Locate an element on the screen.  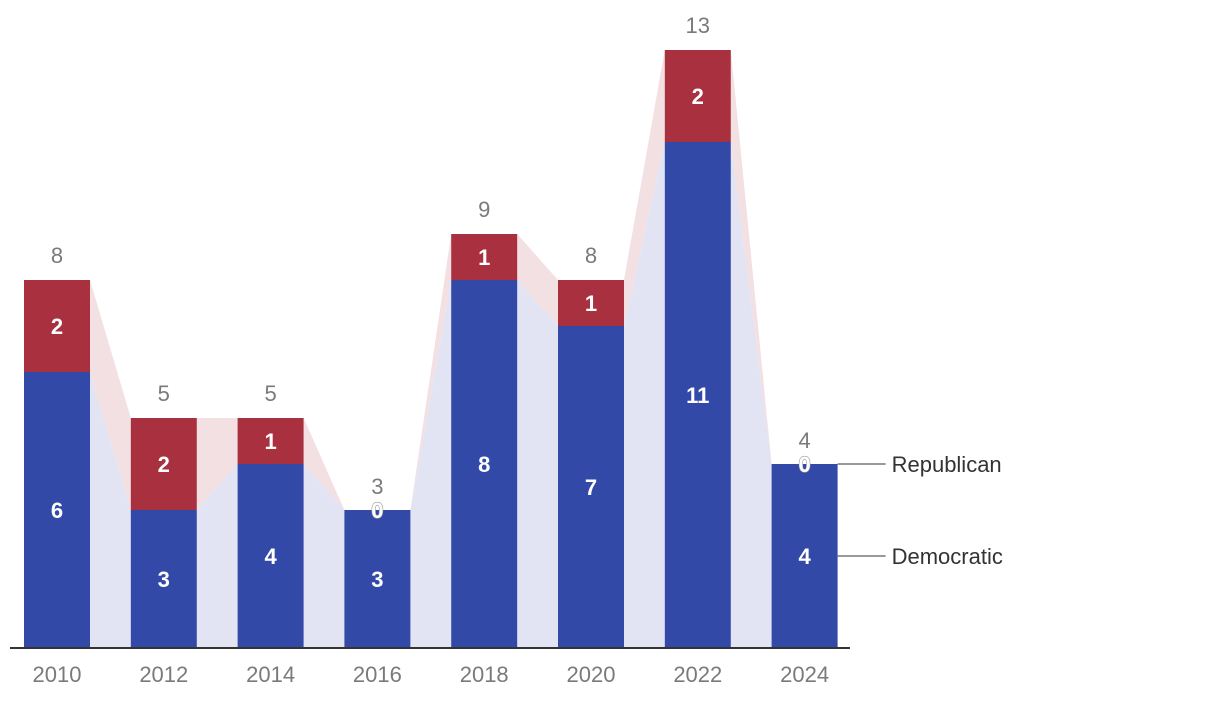
x-tick-labels: 2010 2012 2014 2016 2018 2020 2022 2024 is located at coordinates (431, 674).